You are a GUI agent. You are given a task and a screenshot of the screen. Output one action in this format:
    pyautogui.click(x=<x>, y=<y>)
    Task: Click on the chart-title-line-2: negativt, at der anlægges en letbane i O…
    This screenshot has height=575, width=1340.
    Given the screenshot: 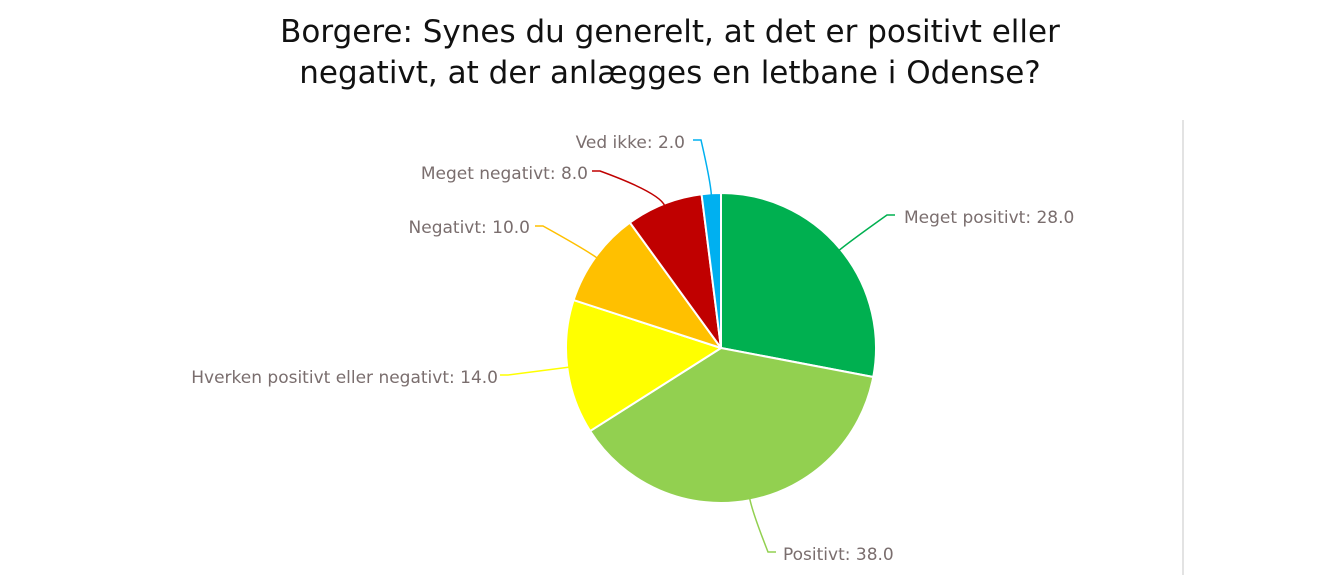 What is the action you would take?
    pyautogui.click(x=670, y=73)
    